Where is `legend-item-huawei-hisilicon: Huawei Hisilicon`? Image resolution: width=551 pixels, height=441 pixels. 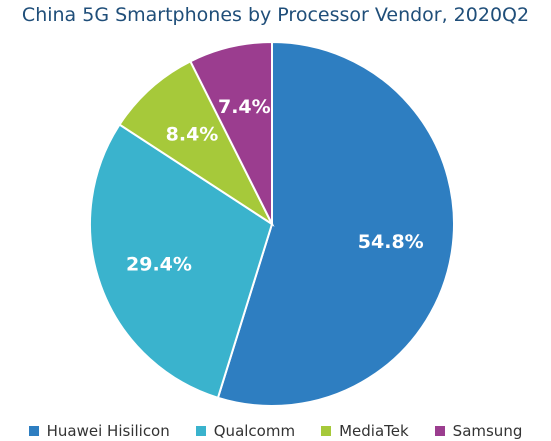
legend-item-huawei-hisilicon: Huawei Hisilicon is located at coordinates (99, 430).